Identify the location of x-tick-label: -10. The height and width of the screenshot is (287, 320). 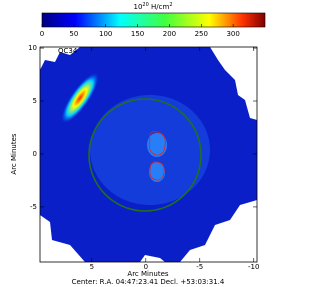
(253, 267).